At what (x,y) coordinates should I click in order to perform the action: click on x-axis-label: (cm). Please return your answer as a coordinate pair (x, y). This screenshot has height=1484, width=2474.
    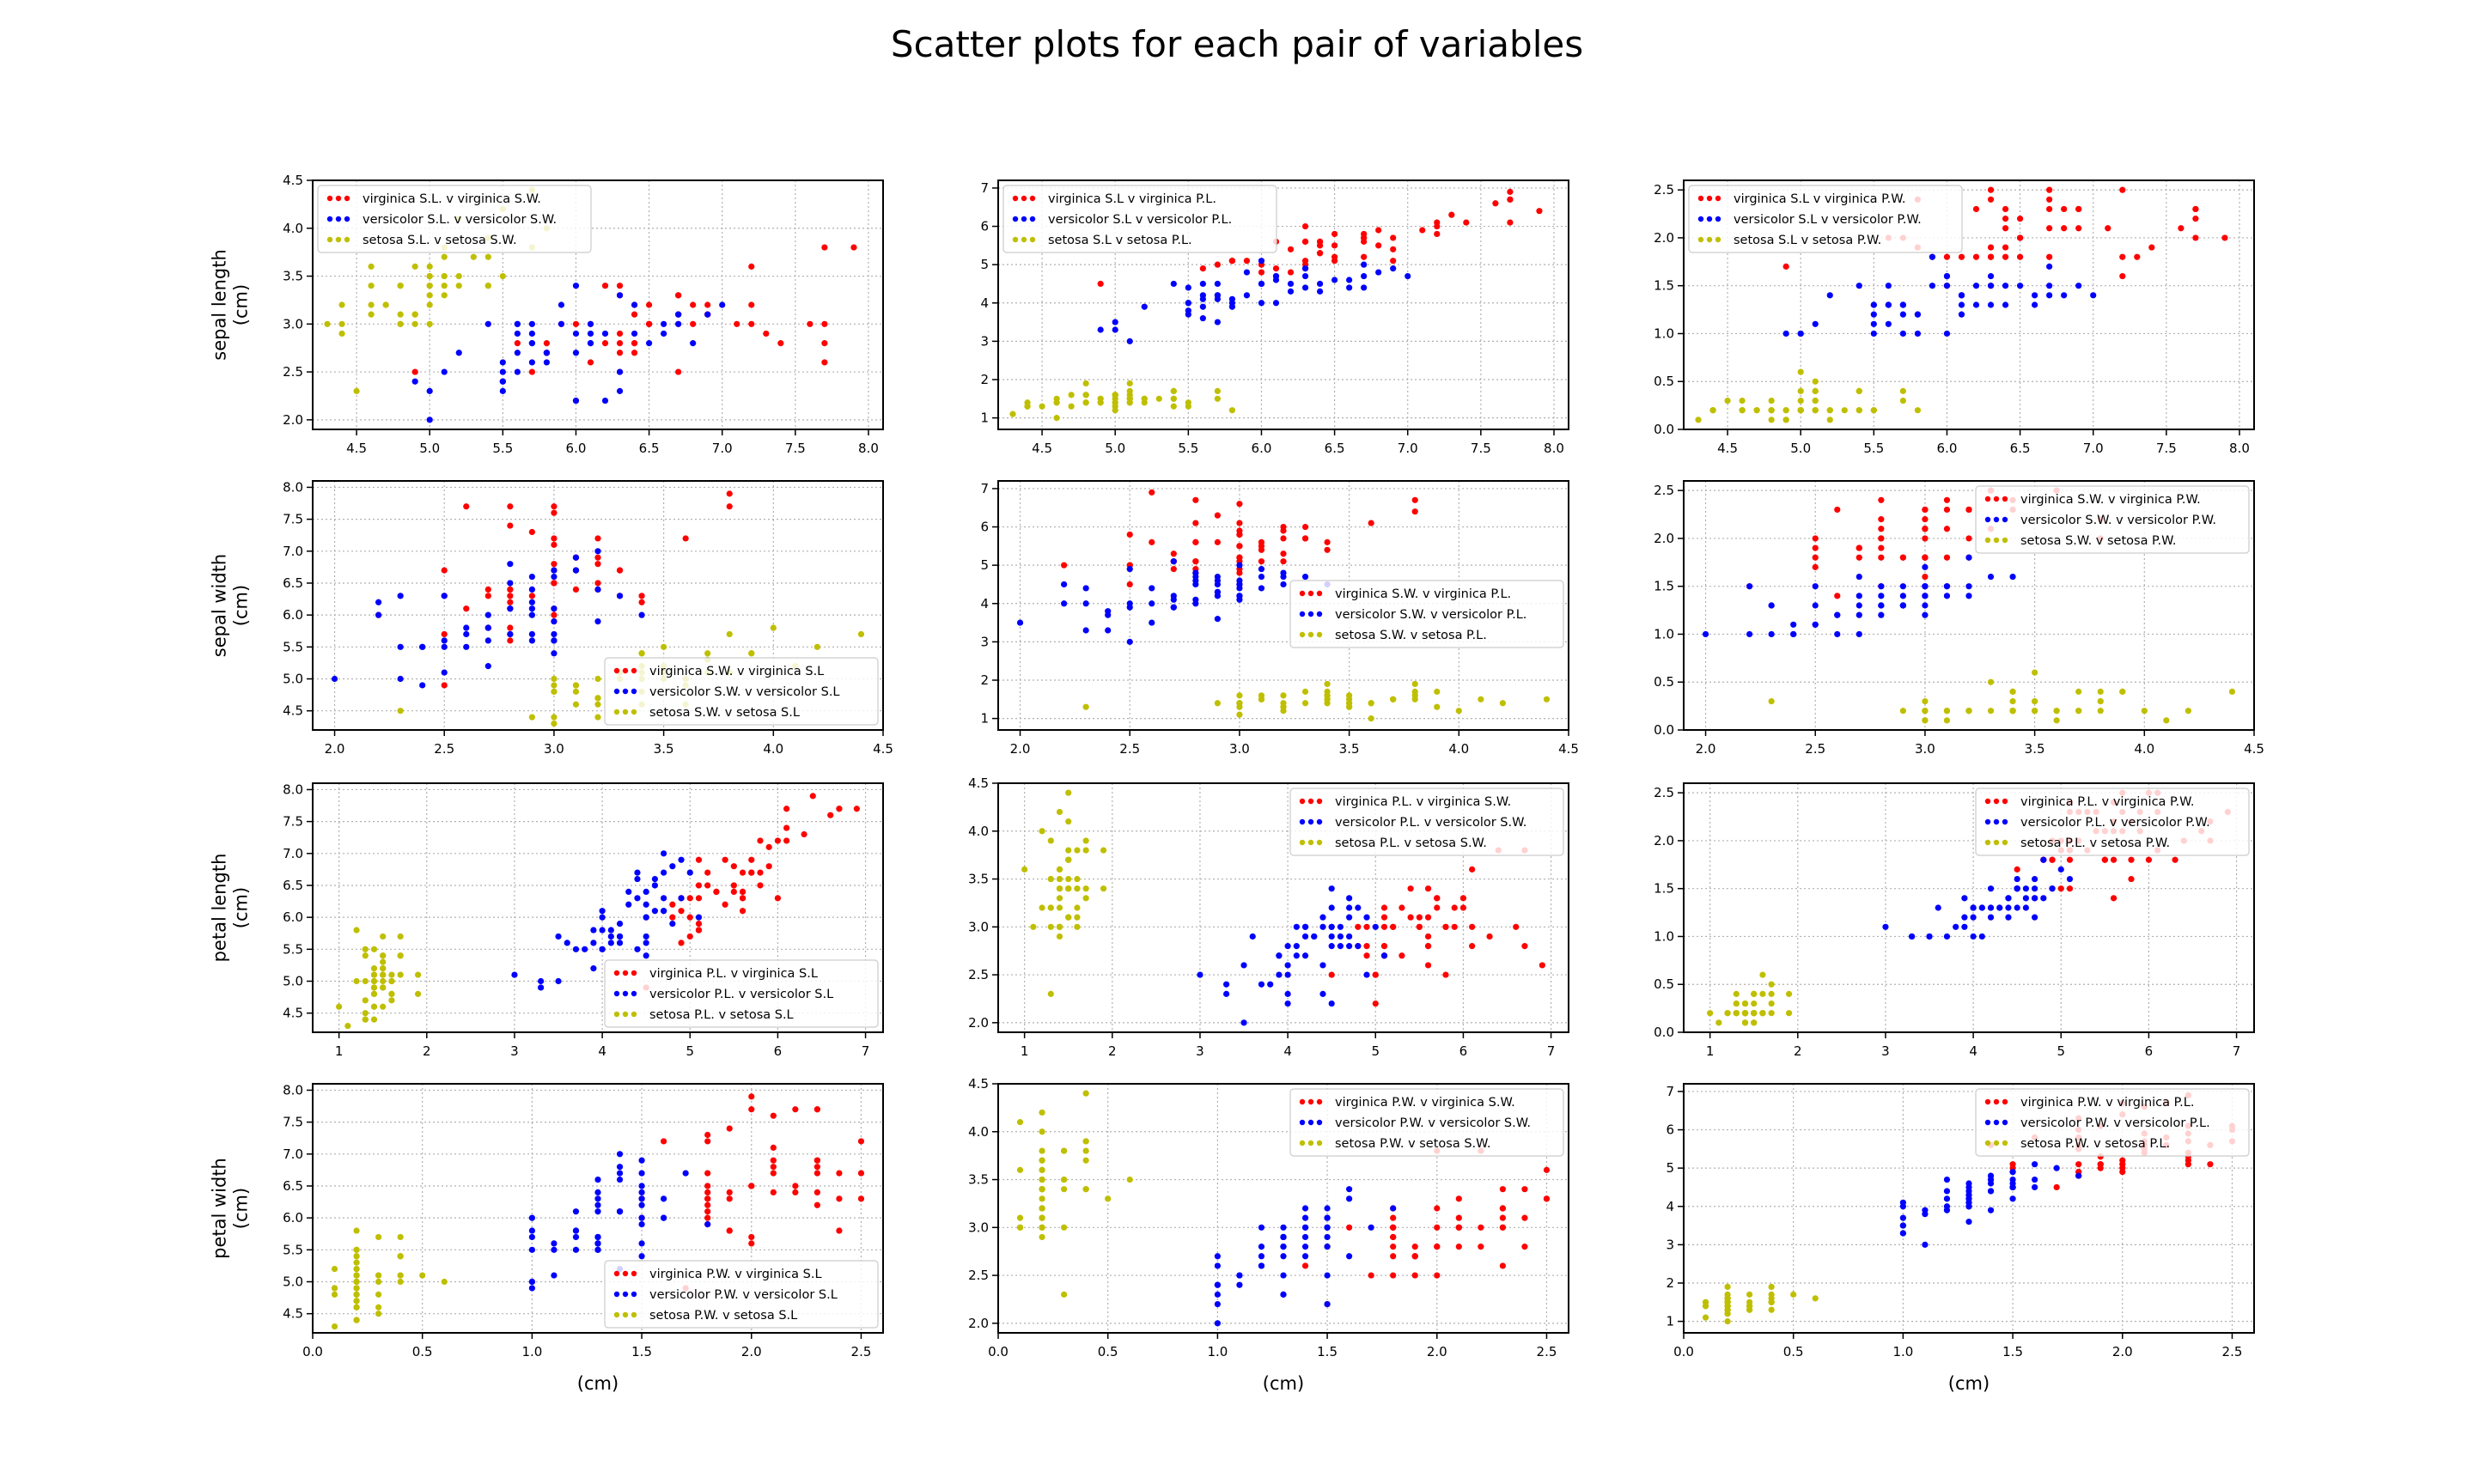
    Looking at the image, I should click on (1969, 1384).